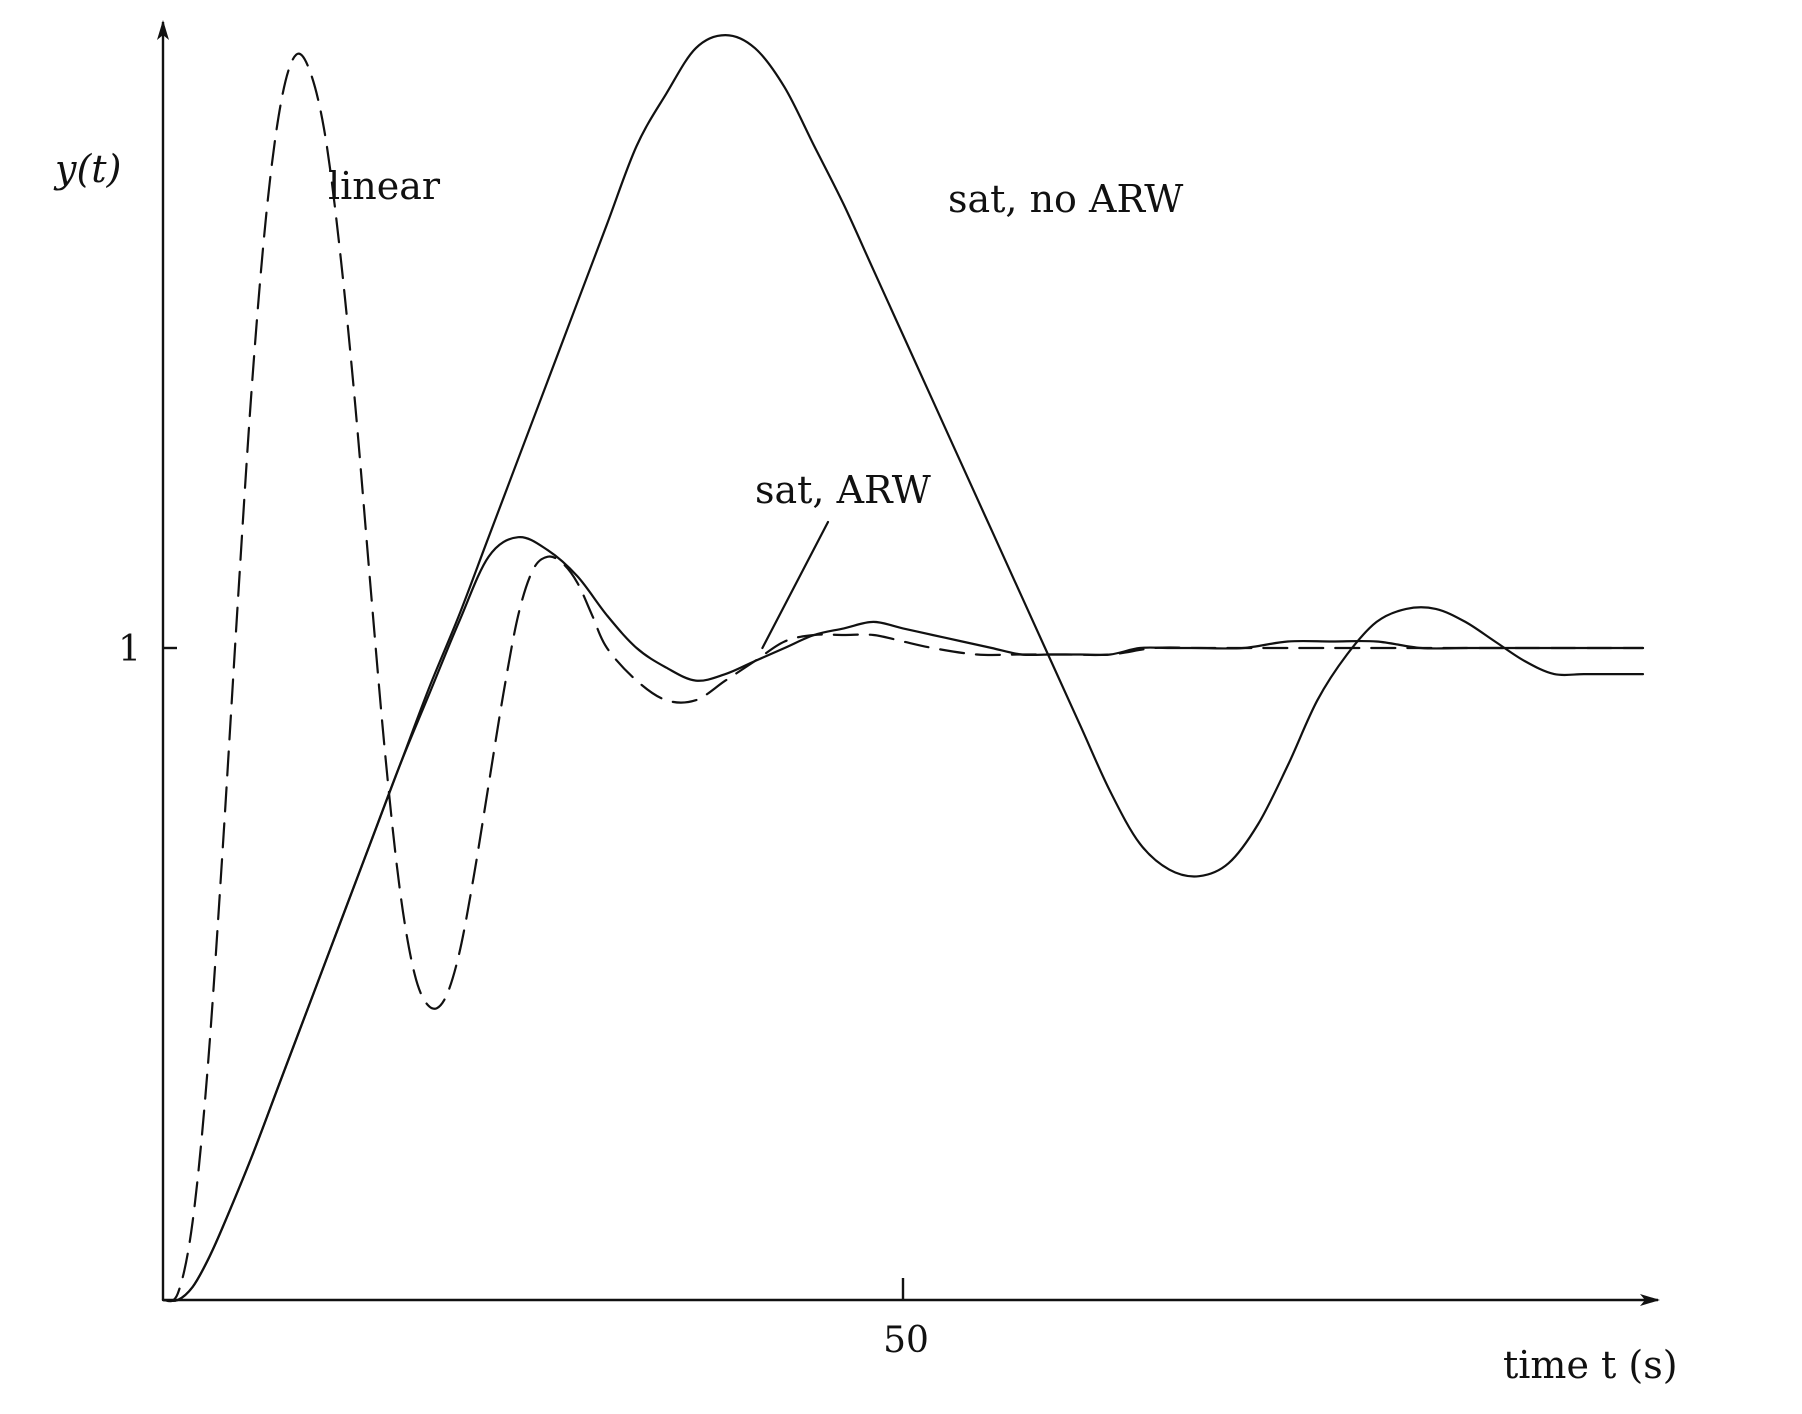 This screenshot has width=1802, height=1414. I want to click on y-axis-label: y(t), so click(87, 169).